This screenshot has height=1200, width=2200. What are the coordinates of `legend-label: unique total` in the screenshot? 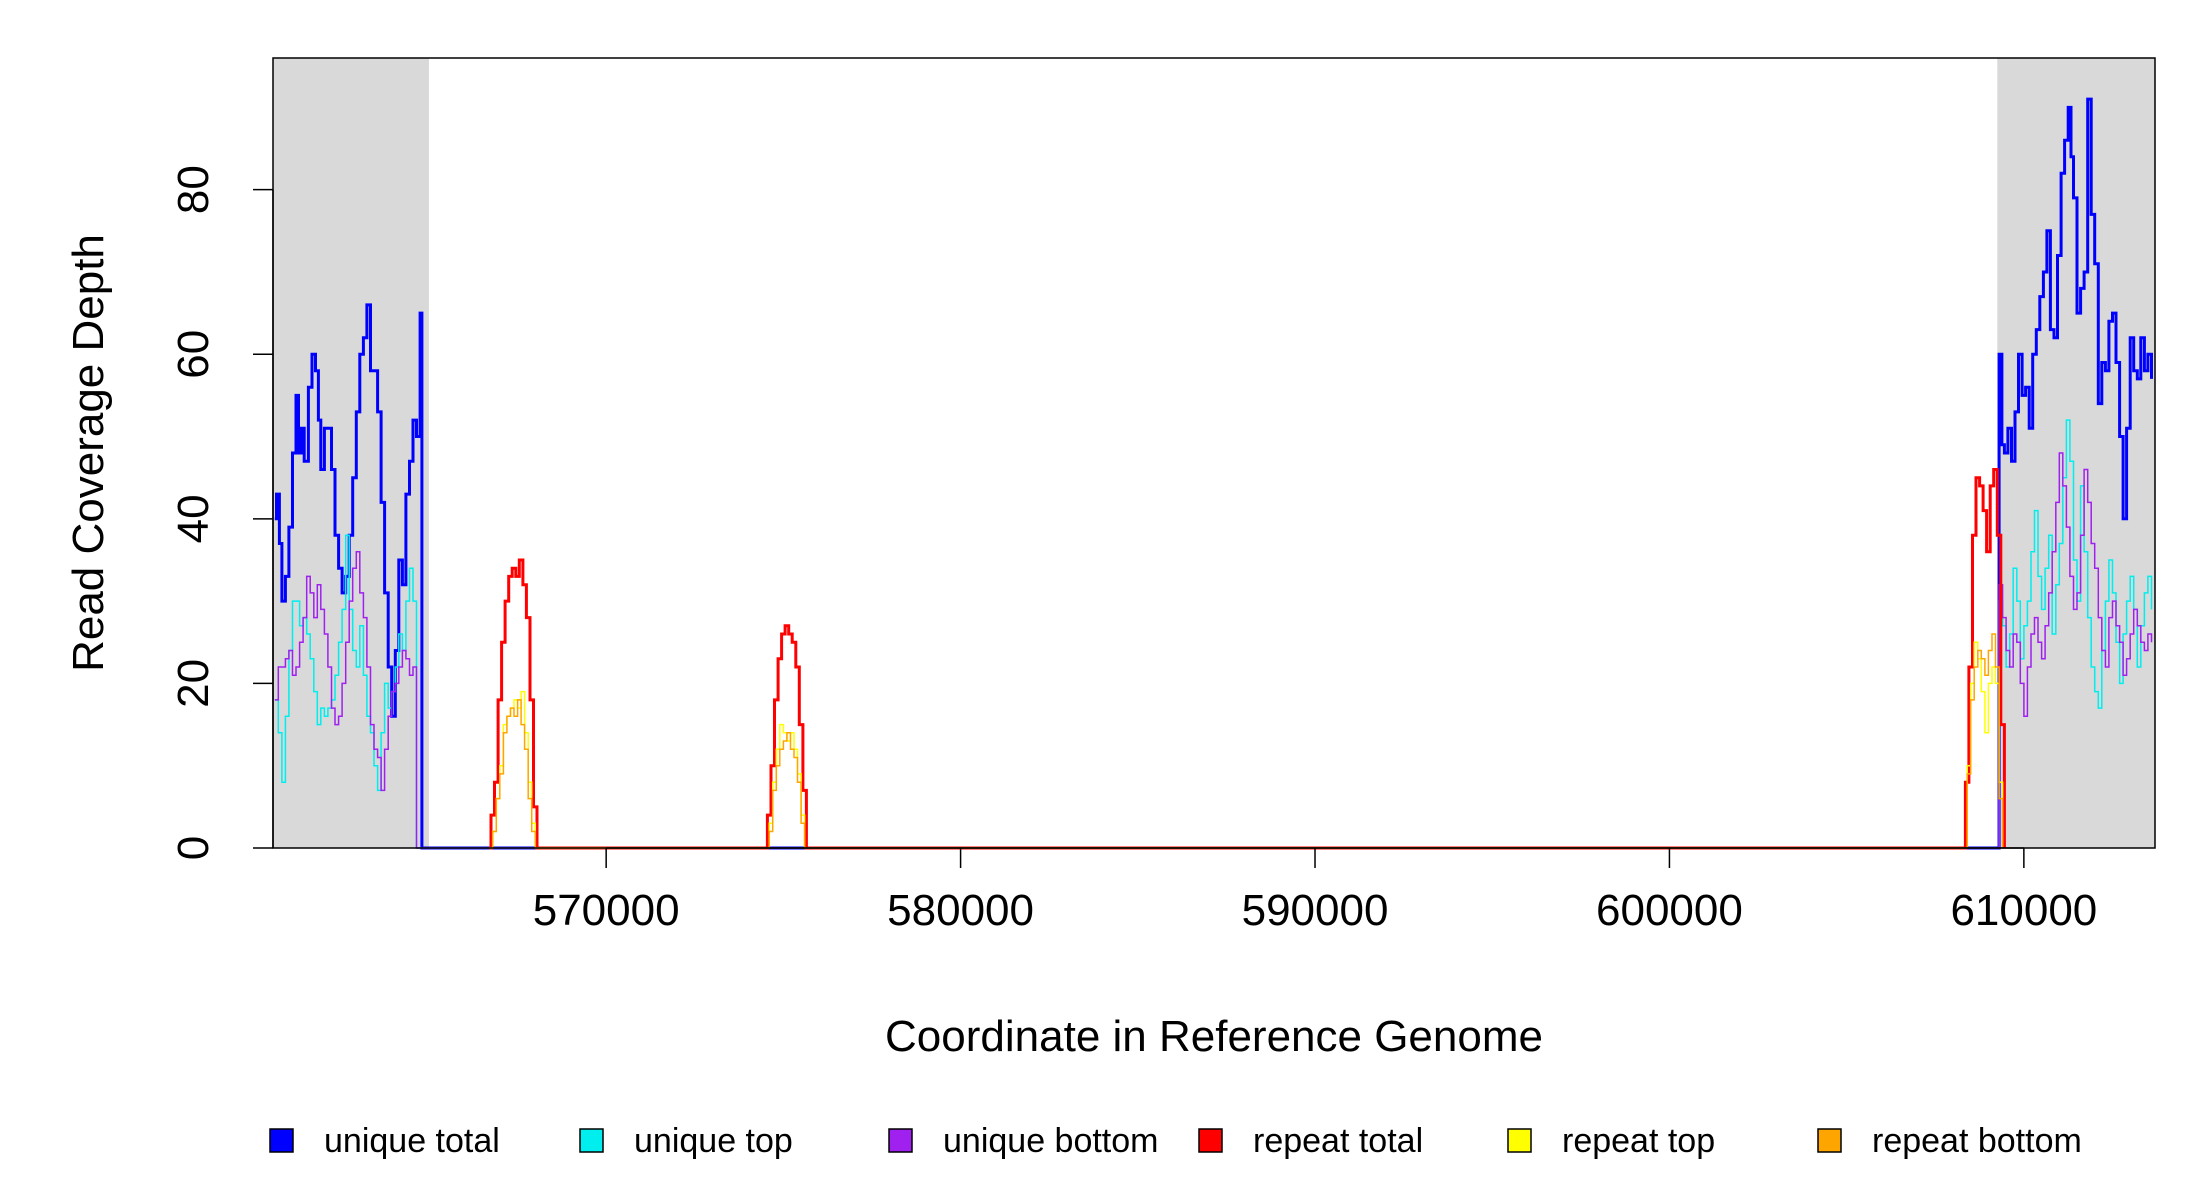 It's located at (412, 1141).